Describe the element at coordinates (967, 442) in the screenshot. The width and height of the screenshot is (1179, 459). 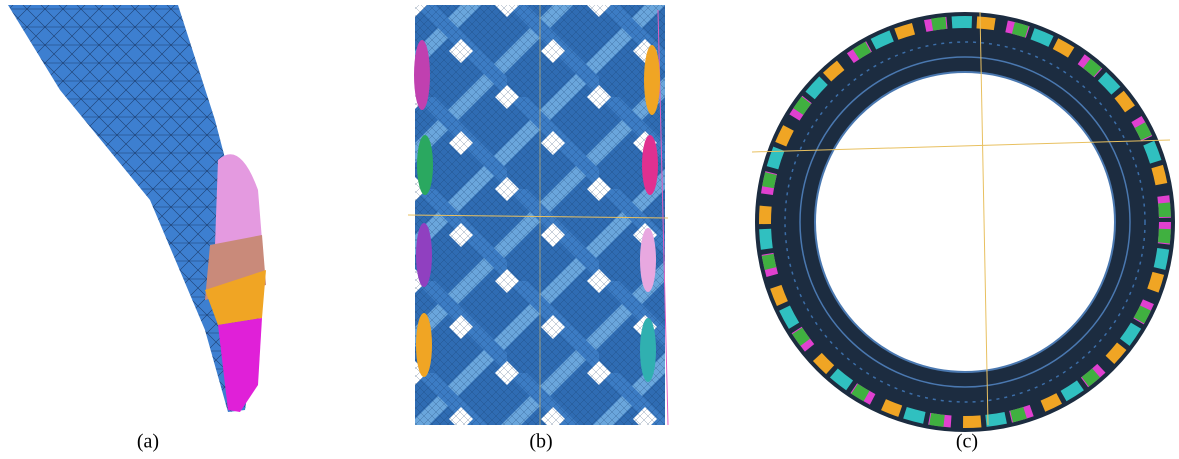
I see `caption: (c)` at that location.